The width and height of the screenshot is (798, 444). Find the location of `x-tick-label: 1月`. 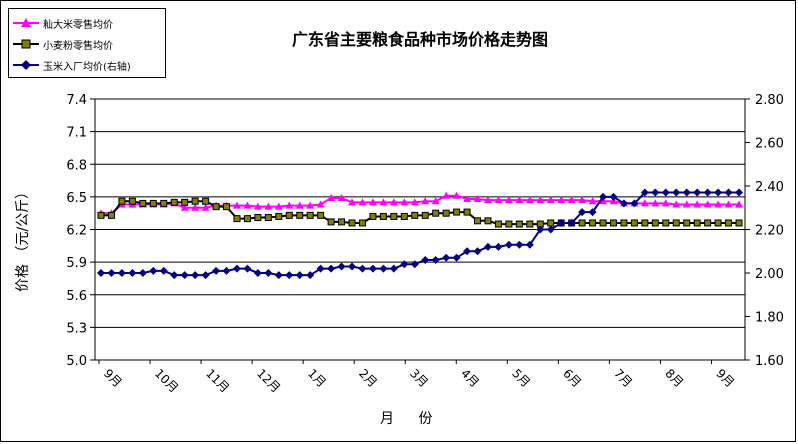

x-tick-label: 1月 is located at coordinates (317, 378).